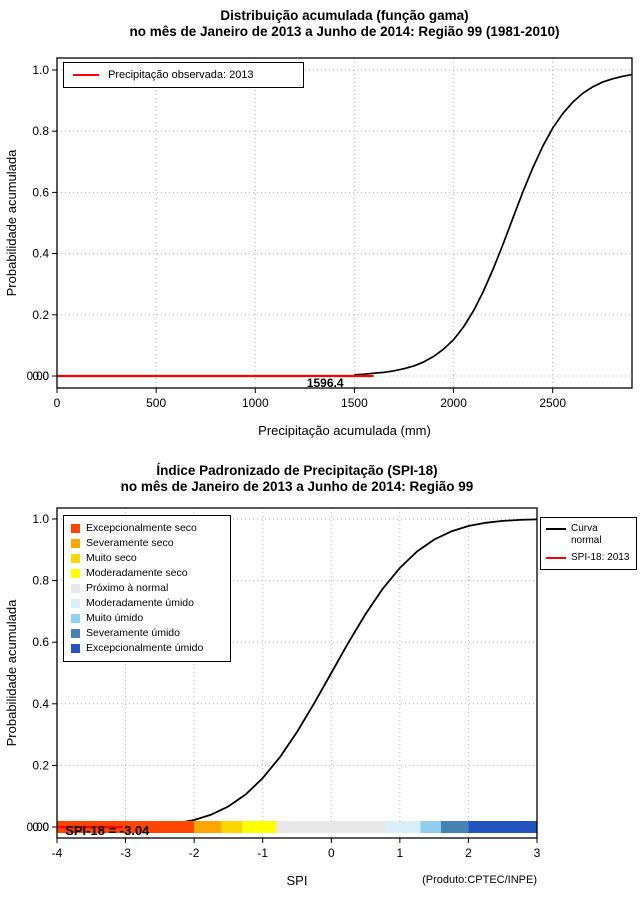  Describe the element at coordinates (400, 853) in the screenshot. I see `x-tick-label: 1` at that location.